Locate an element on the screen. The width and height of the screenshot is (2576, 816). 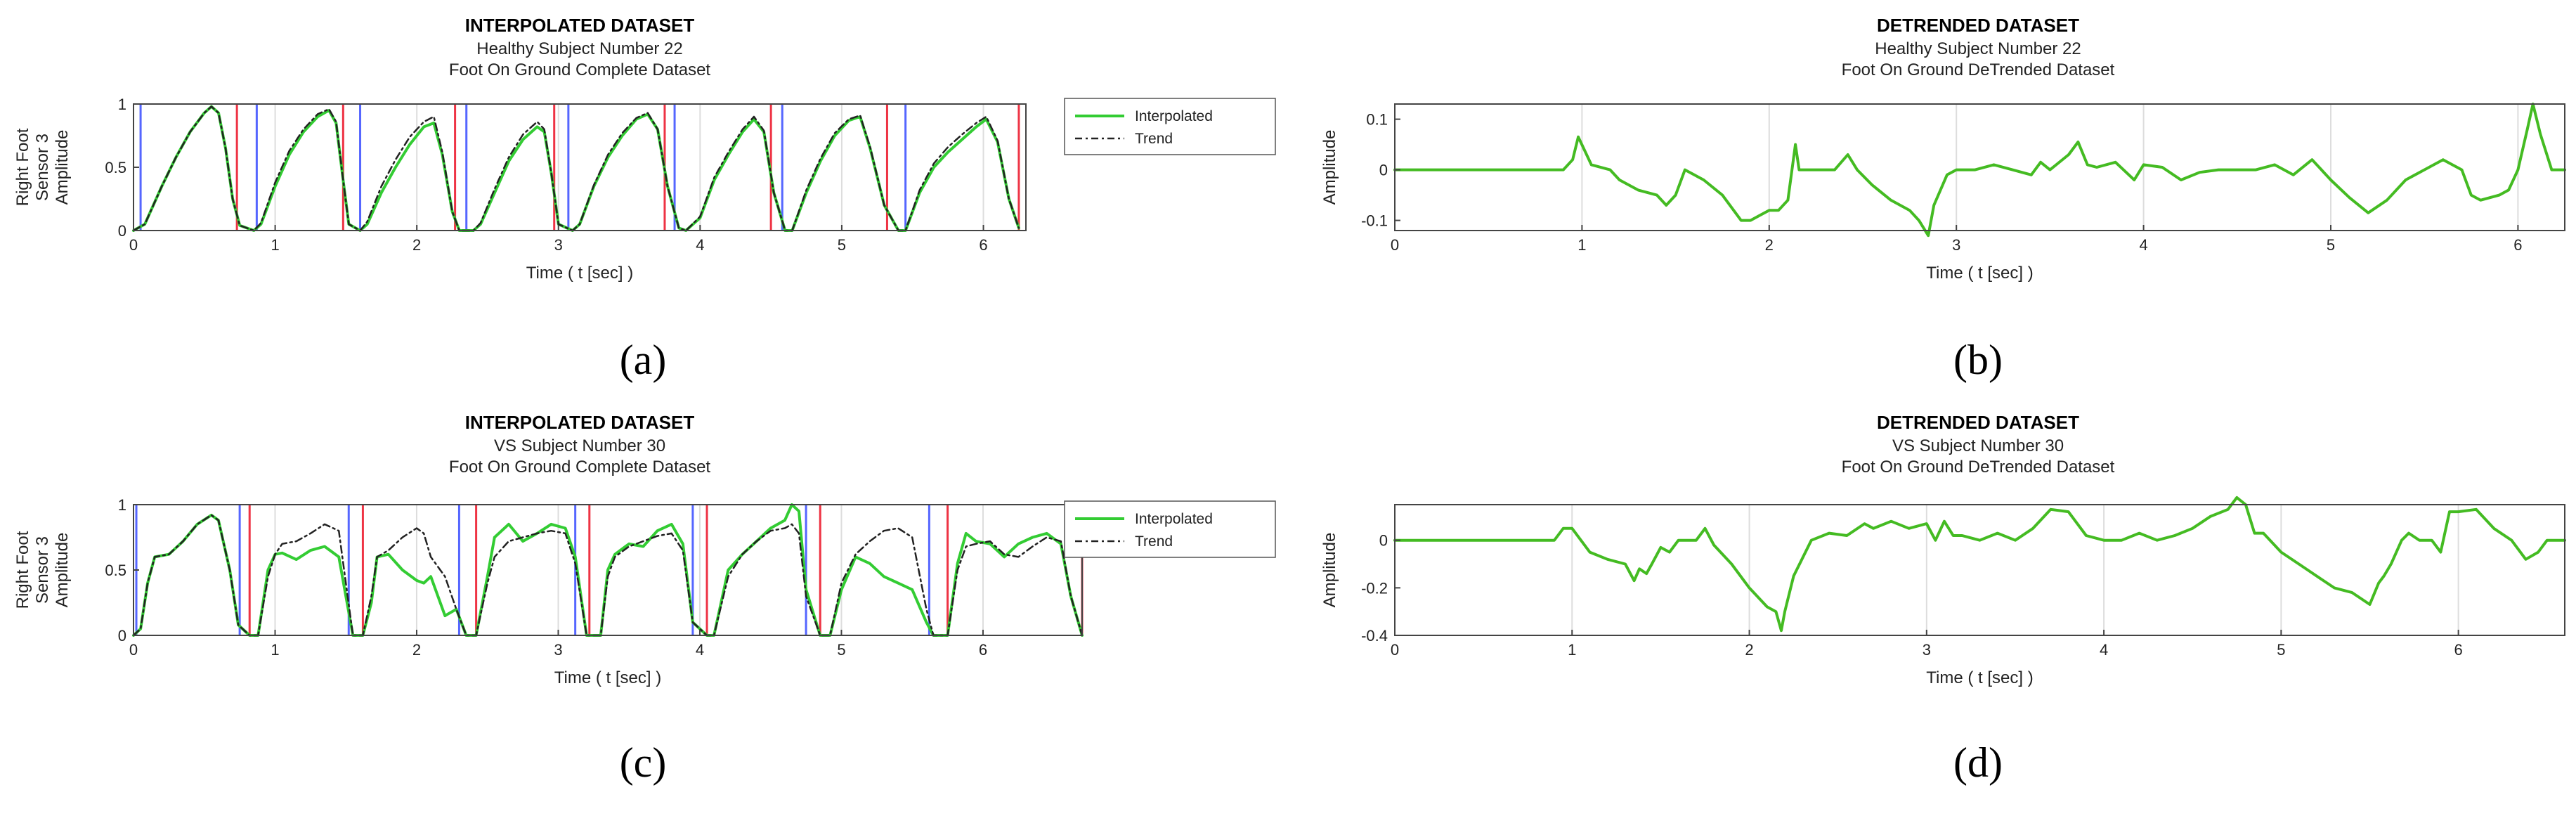
y-tick-label: -0.1 is located at coordinates (1374, 221).